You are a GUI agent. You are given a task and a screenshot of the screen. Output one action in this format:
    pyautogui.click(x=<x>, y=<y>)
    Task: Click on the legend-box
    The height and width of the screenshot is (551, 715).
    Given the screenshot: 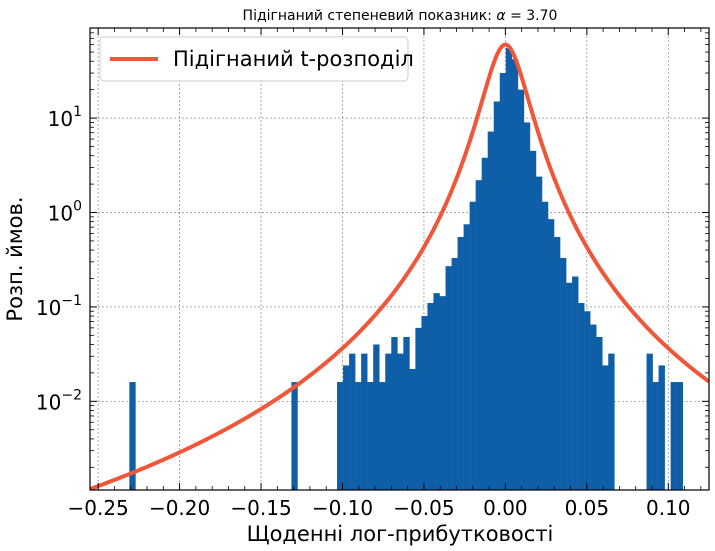 What is the action you would take?
    pyautogui.click(x=254, y=59)
    